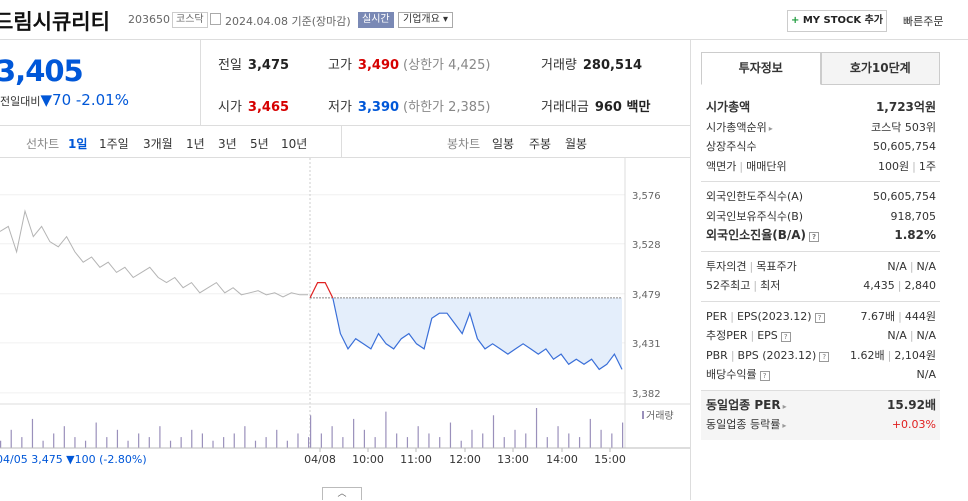 The image size is (968, 501). Describe the element at coordinates (821, 167) in the screenshot. I see `info-row: 액면가 | 매매단위 100원 | 1주` at that location.